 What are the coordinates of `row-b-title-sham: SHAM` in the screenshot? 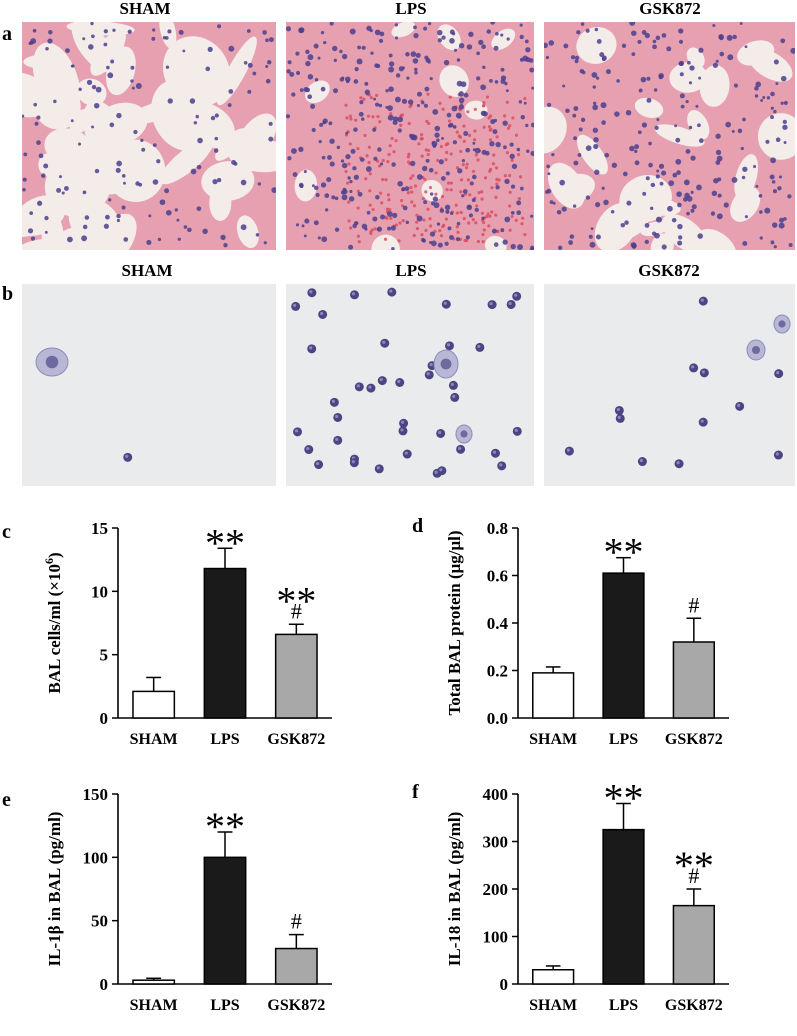 It's located at (147, 270).